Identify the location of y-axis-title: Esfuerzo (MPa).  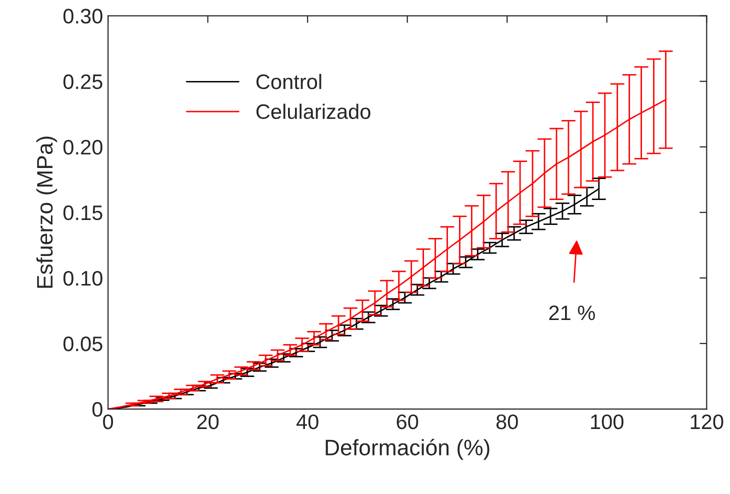
(47, 212).